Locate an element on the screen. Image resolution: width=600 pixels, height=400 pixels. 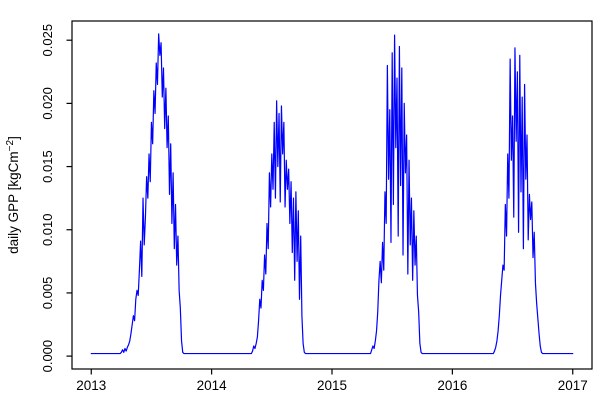
x-axis-tick-label: 2016 is located at coordinates (452, 385).